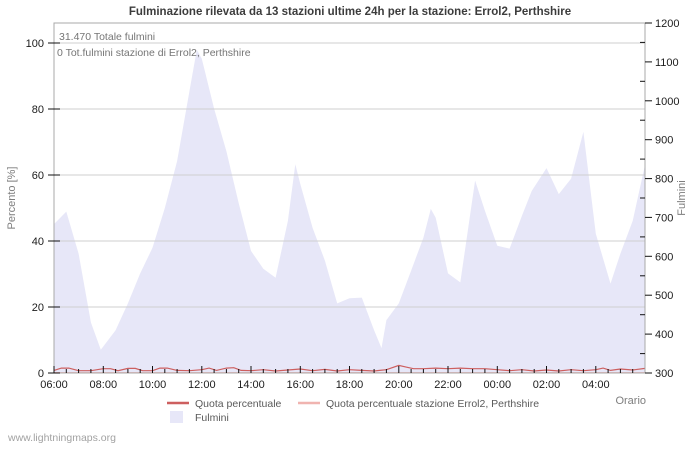 The image size is (700, 450). I want to click on left-tick-label: 40, so click(38, 242).